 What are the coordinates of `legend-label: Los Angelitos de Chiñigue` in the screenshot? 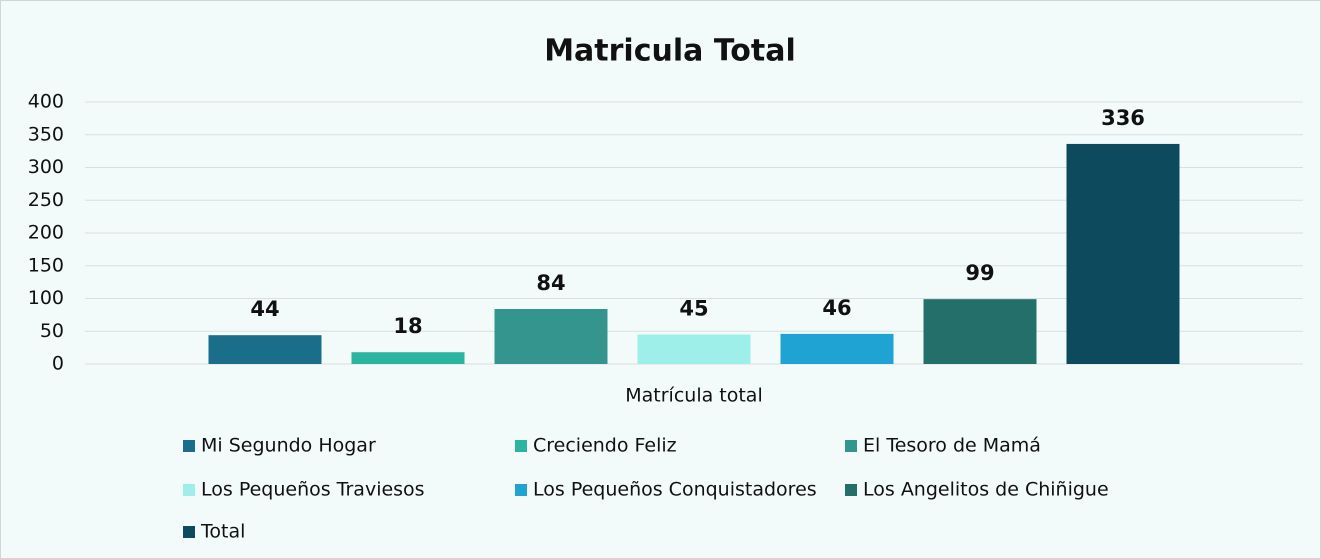 It's located at (986, 490).